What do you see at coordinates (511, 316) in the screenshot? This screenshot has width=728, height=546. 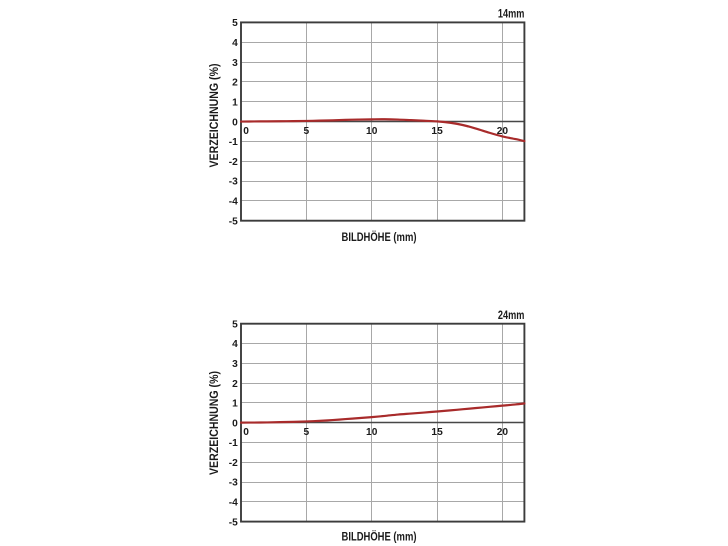 I see `svg-text: 24mm` at bounding box center [511, 316].